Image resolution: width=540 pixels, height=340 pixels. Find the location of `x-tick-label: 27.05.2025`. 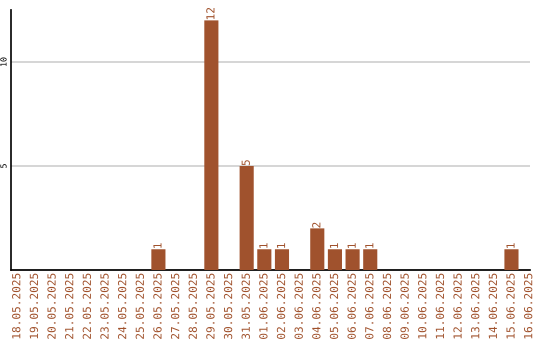

x-tick-label: 27.05.2025 is located at coordinates (175, 306).